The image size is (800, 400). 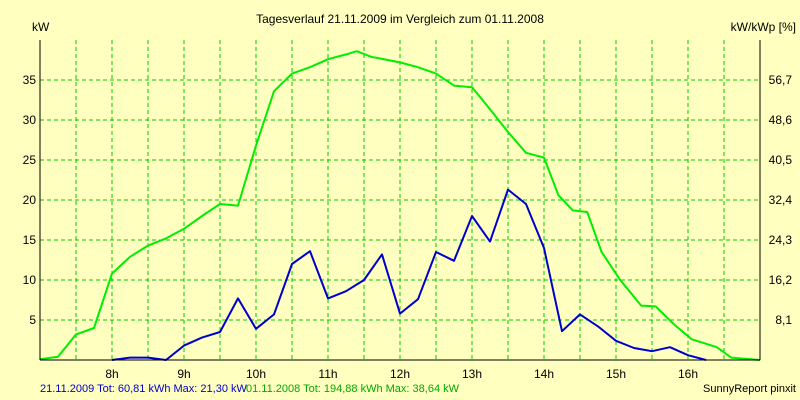 What do you see at coordinates (30, 120) in the screenshot?
I see `y-tick-label-left: 30` at bounding box center [30, 120].